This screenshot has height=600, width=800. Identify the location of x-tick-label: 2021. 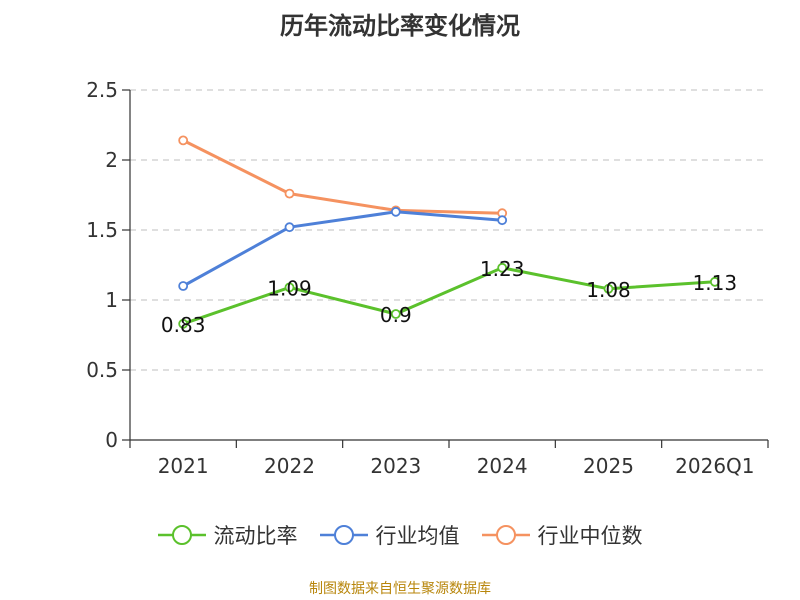
(183, 466).